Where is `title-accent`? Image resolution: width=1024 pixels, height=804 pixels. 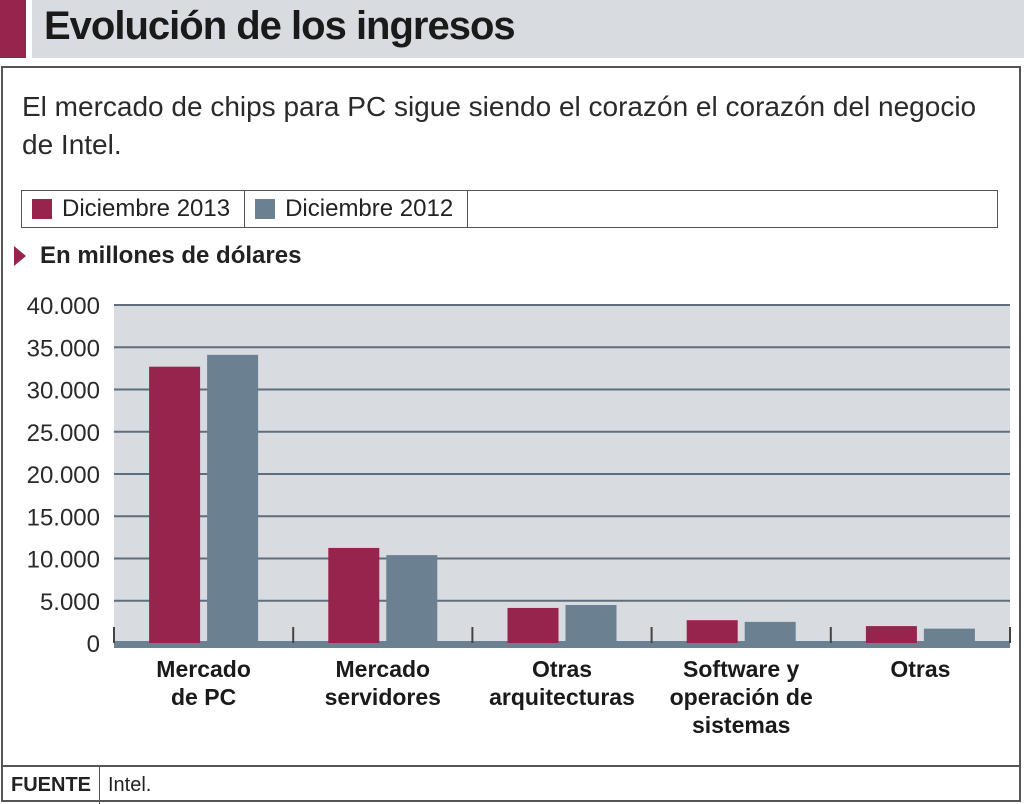
title-accent is located at coordinates (13, 29).